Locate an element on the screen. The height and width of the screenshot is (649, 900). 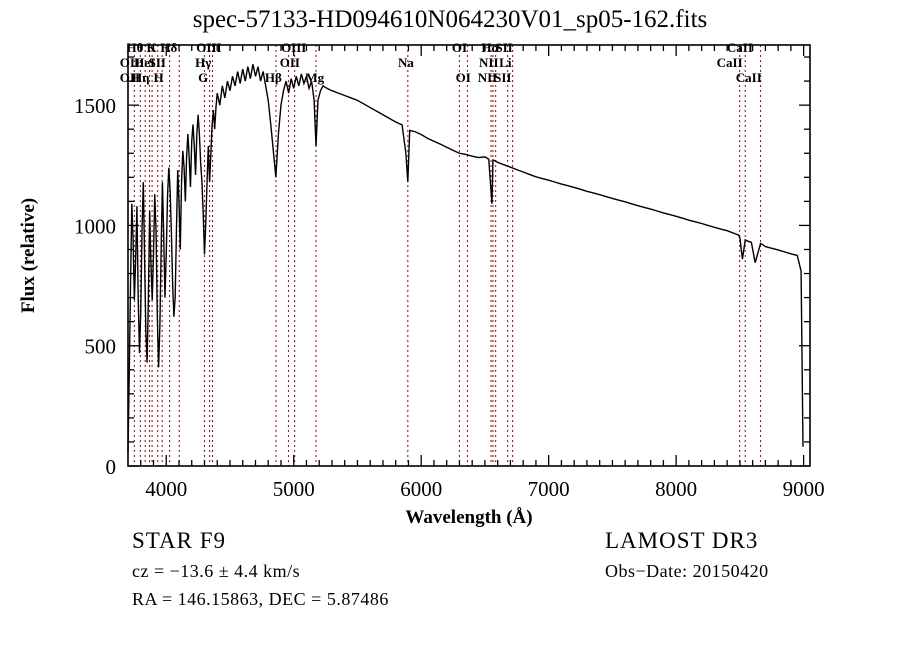
spectral-line-label: Hδ is located at coordinates (168, 47).